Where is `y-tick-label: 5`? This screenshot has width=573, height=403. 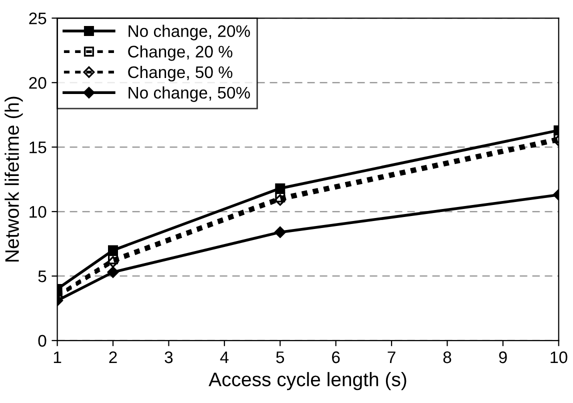
y-tick-label: 5 is located at coordinates (42, 276).